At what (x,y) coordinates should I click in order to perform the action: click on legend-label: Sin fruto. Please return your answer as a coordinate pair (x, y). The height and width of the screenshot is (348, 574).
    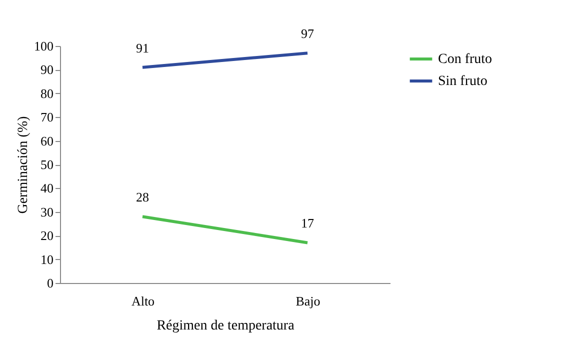
    Looking at the image, I should click on (463, 81).